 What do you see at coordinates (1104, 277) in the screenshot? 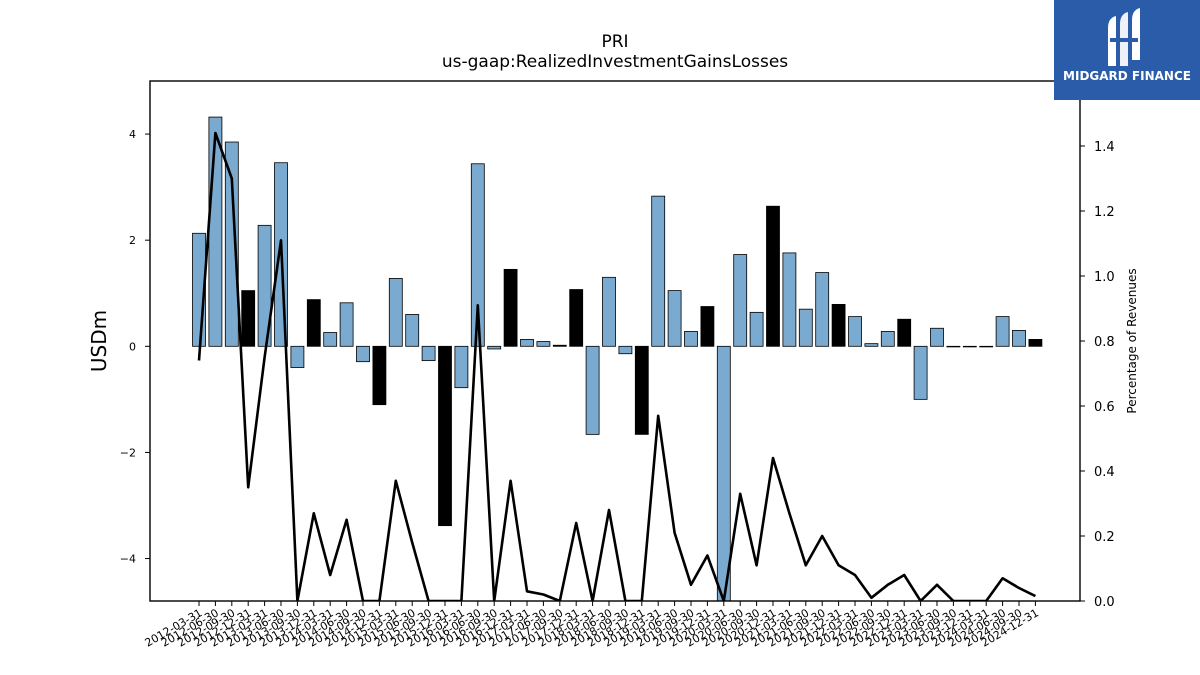
I see `y2-tick-label: 1.0` at bounding box center [1104, 277].